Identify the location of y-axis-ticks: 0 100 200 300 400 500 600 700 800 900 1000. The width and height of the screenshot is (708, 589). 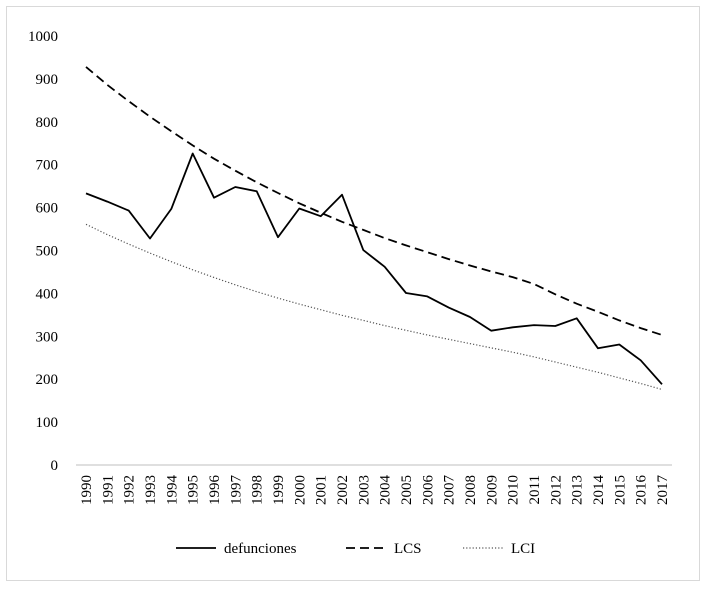
(43, 251).